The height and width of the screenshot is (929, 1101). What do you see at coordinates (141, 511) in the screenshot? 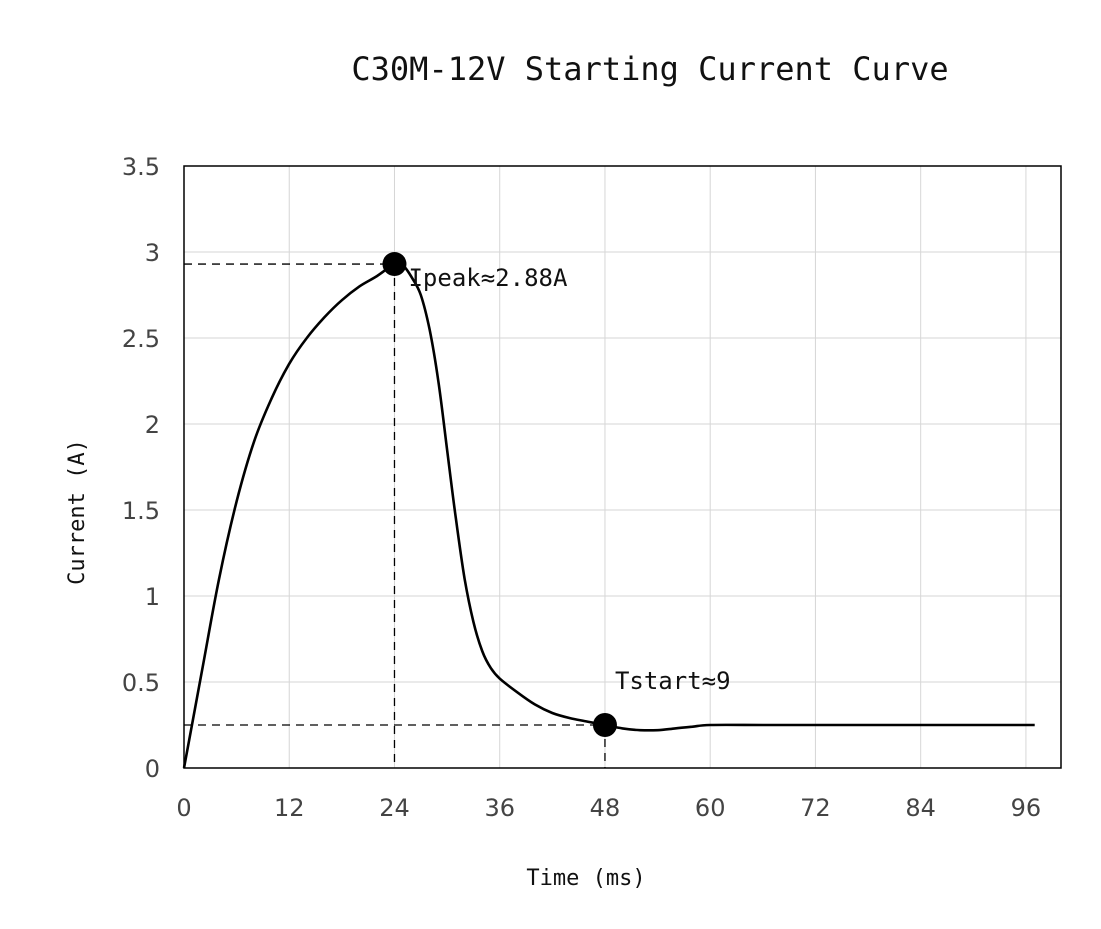
I see `y-tick-label: 1.5` at bounding box center [141, 511].